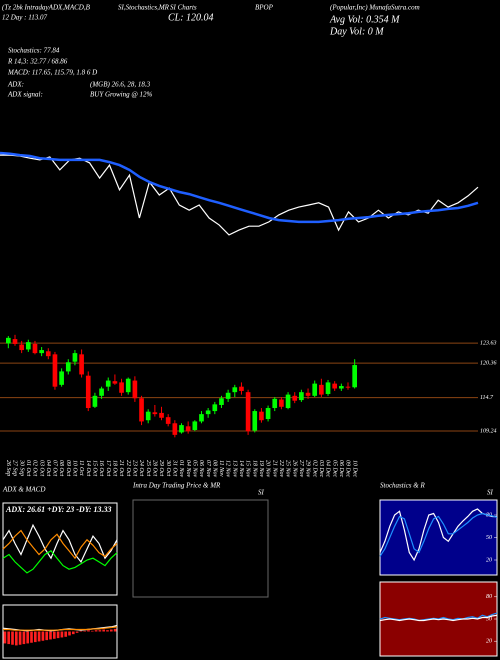 The height and width of the screenshot is (660, 500). What do you see at coordinates (21, 467) in the screenshot?
I see `x-tick-label: 30 Sep` at bounding box center [21, 467].